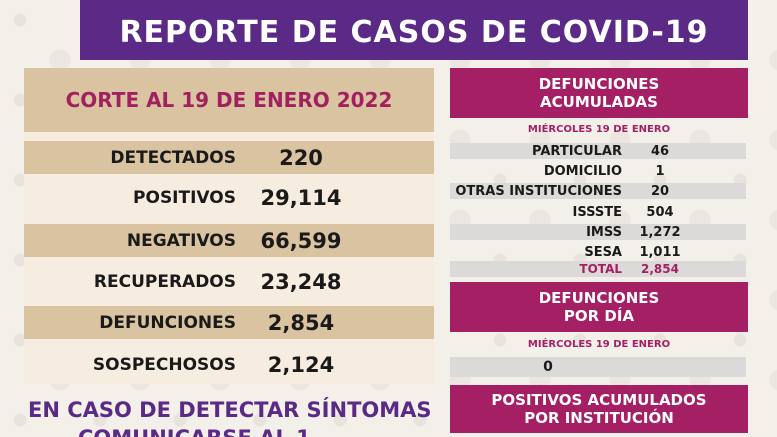 Image resolution: width=777 pixels, height=437 pixels. What do you see at coordinates (301, 157) in the screenshot?
I see `stat-value: 220` at bounding box center [301, 157].